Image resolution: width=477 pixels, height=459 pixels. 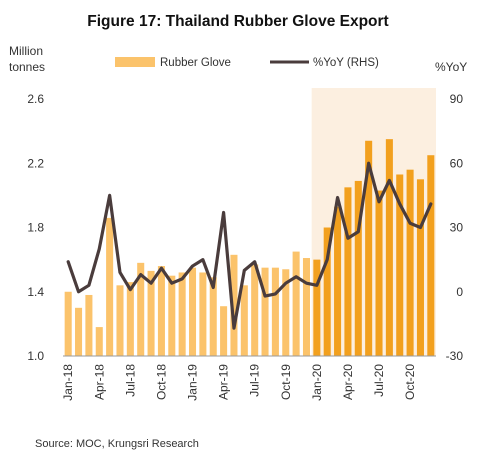 I want to click on x-tick-label: Jul-20, so click(x=379, y=380).